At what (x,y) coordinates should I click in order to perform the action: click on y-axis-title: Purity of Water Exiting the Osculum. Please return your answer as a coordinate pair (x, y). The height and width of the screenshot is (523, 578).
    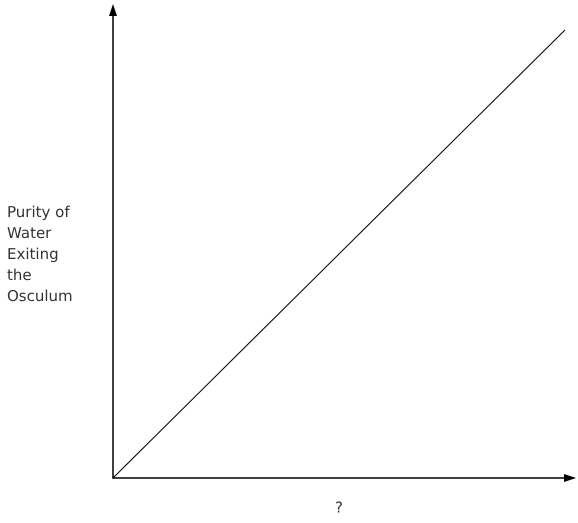
    Looking at the image, I should click on (40, 254).